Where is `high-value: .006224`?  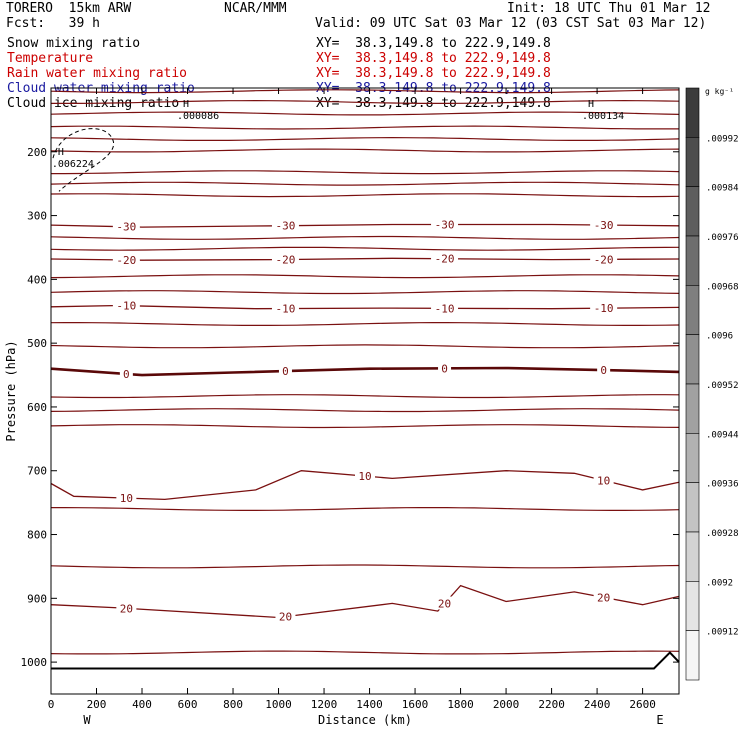 high-value: .006224 is located at coordinates (73, 164).